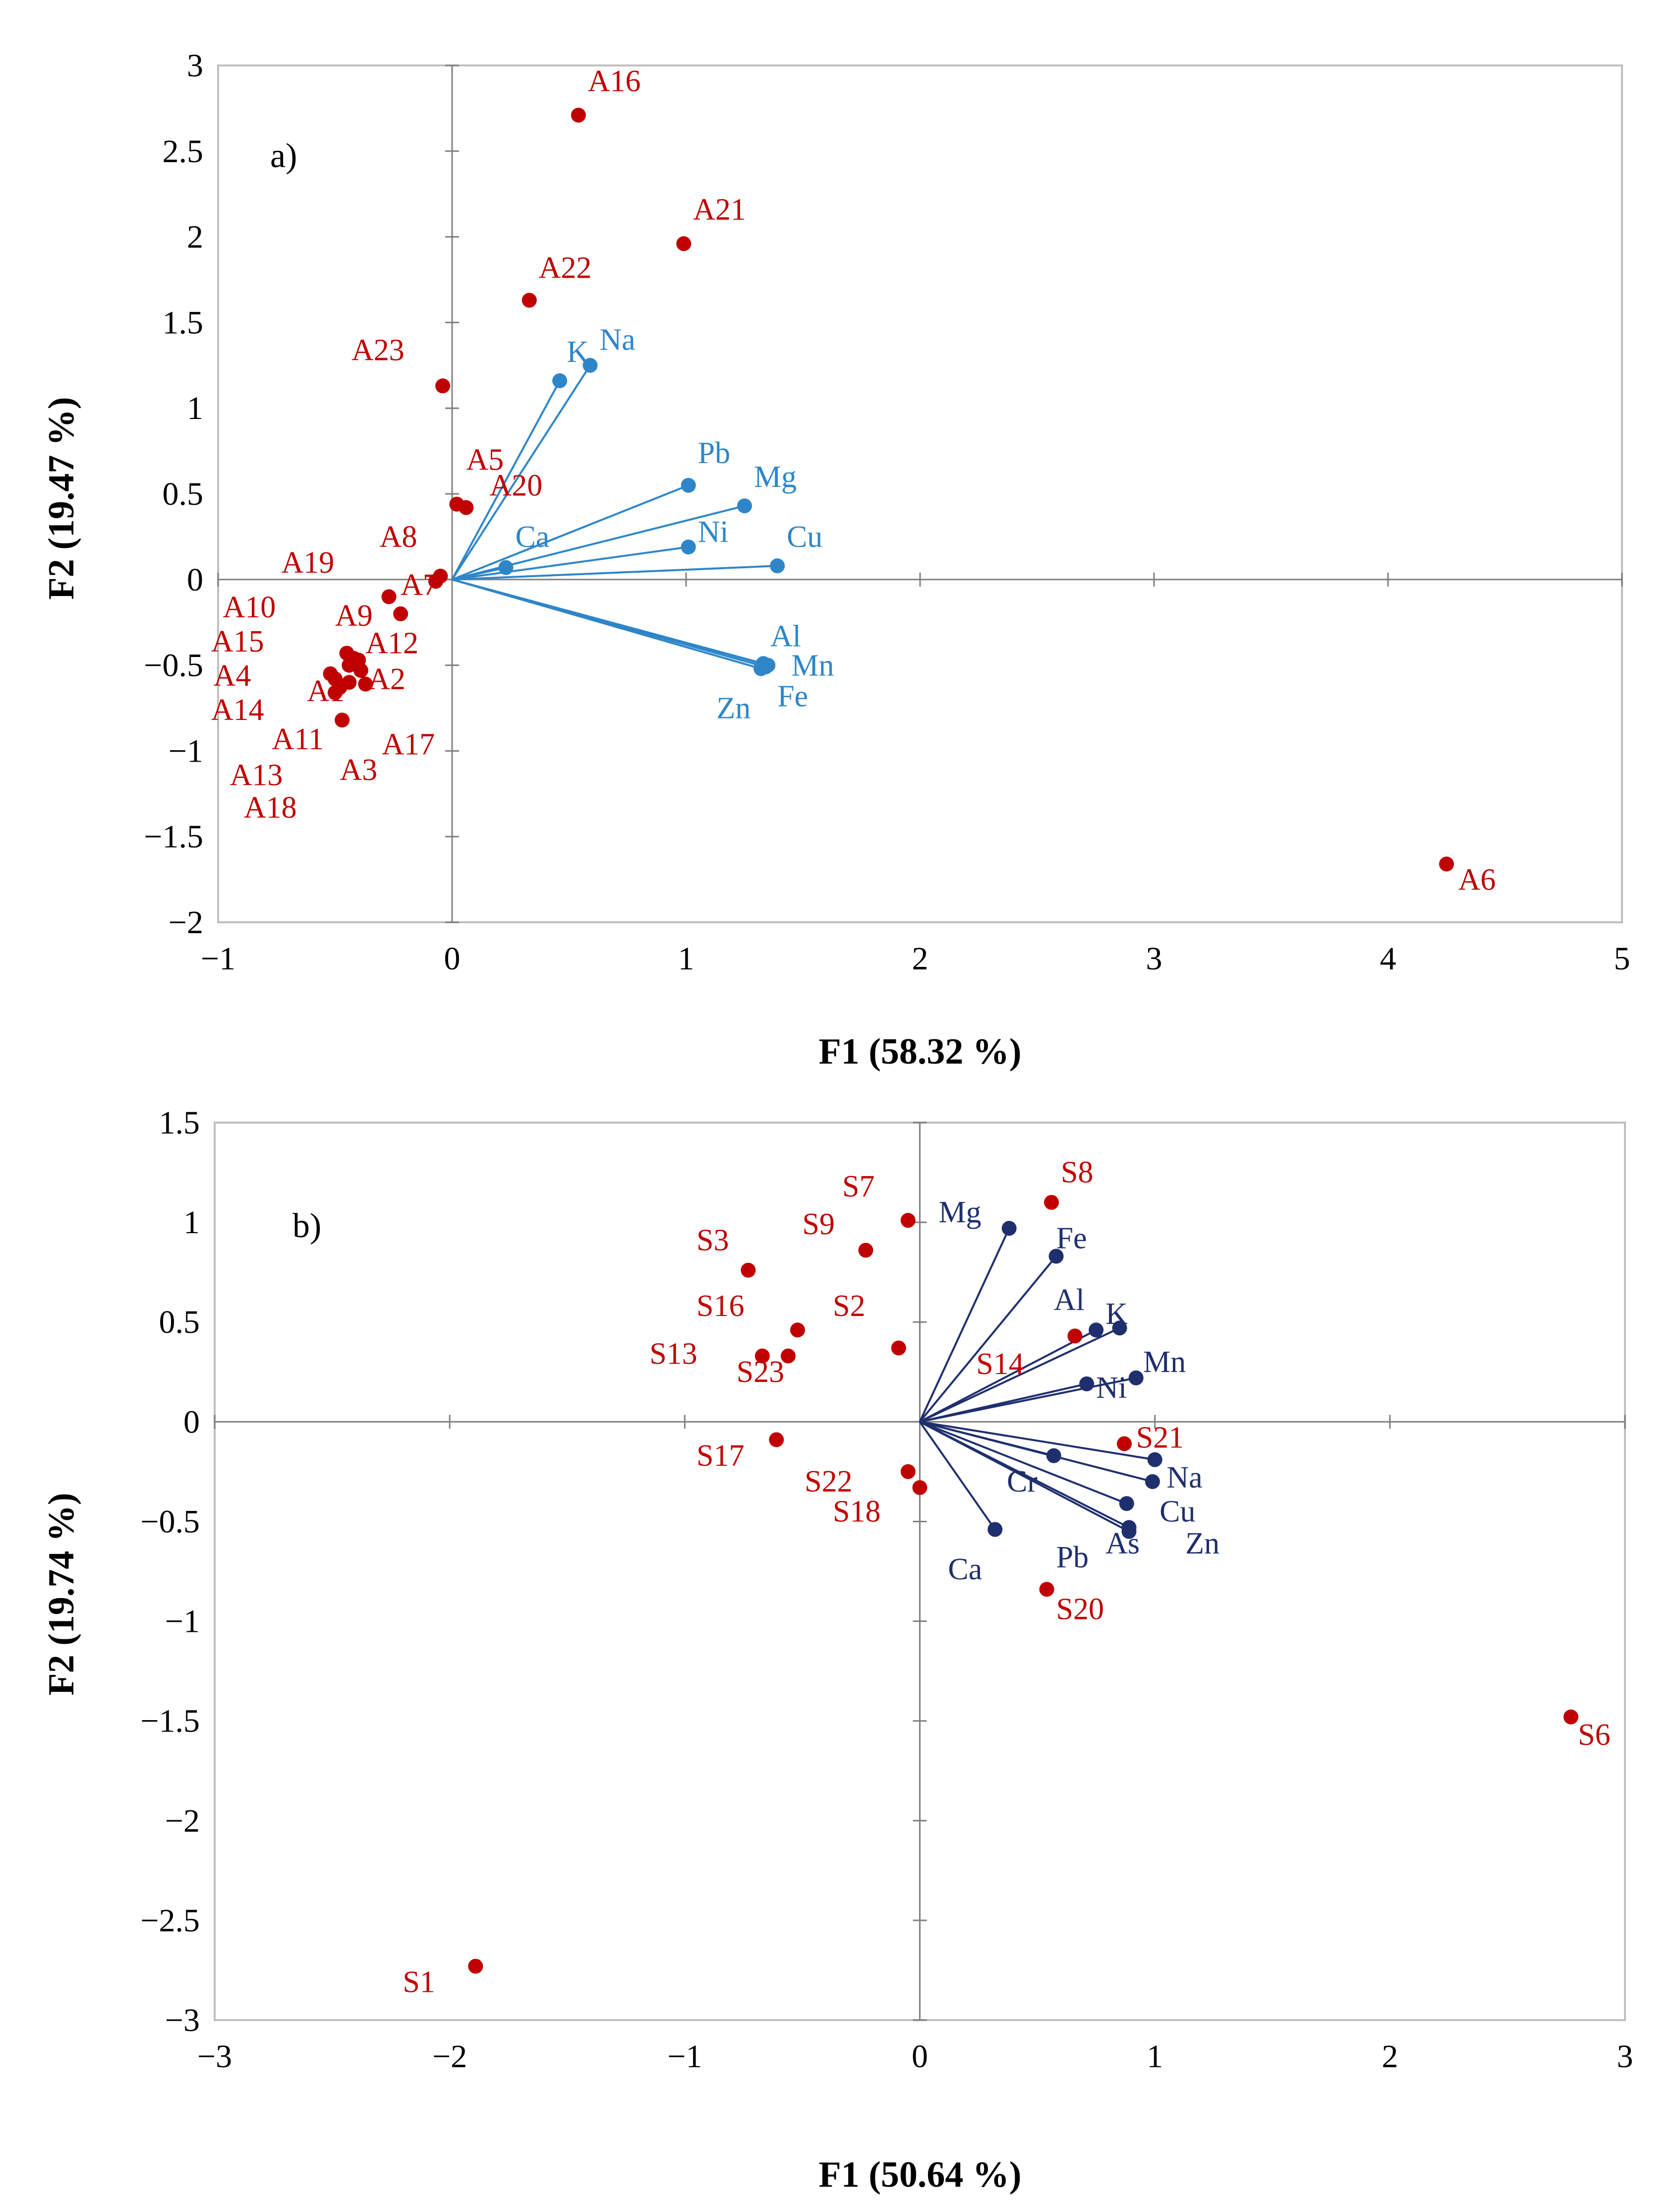 Image resolution: width=1680 pixels, height=2211 pixels. I want to click on panel-a-point-a17, so click(361, 670).